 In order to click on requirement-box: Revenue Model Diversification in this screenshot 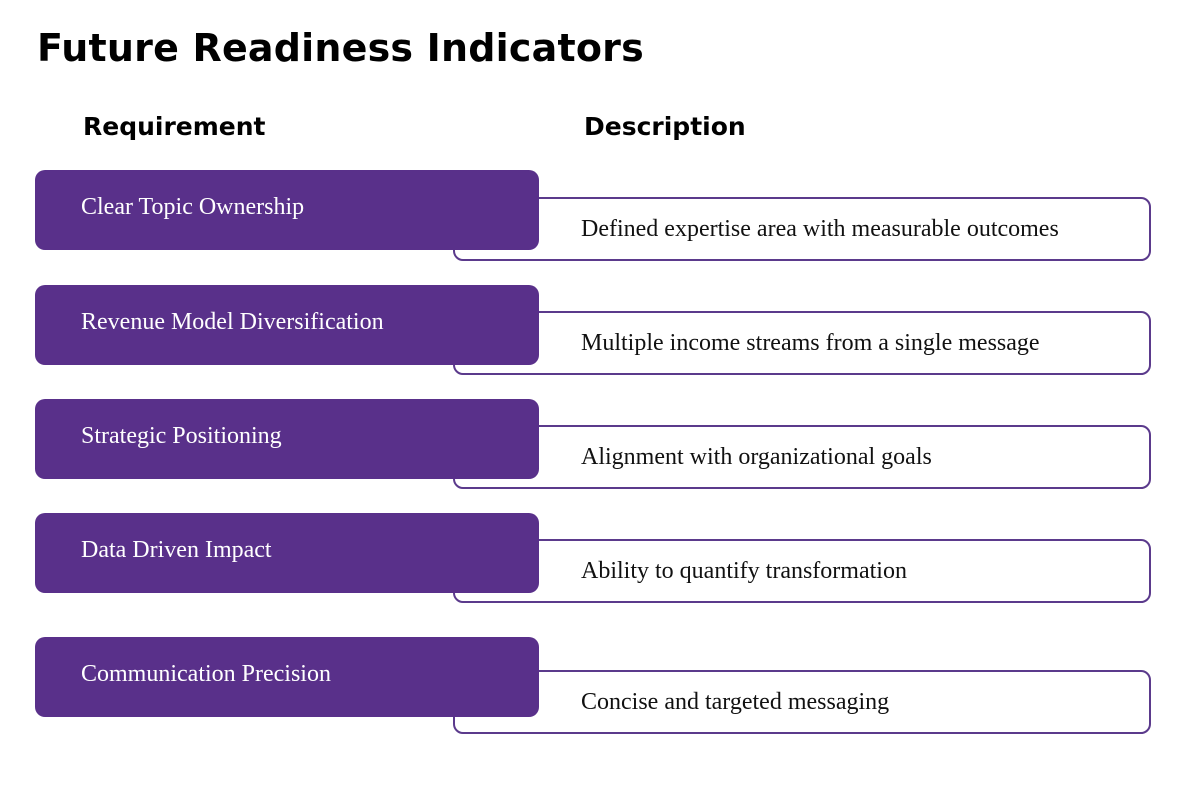, I will do `click(287, 325)`.